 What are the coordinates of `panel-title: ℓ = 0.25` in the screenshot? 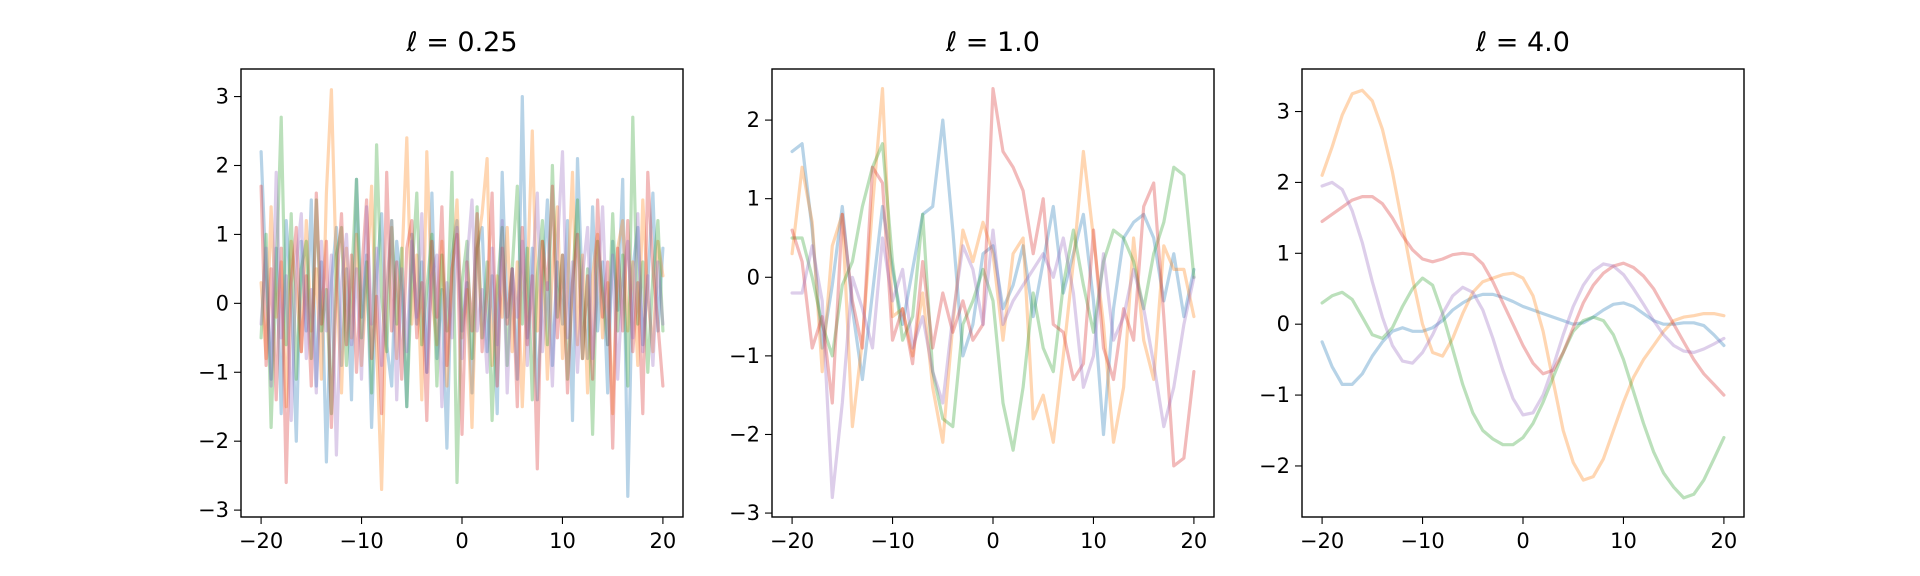 It's located at (461, 42).